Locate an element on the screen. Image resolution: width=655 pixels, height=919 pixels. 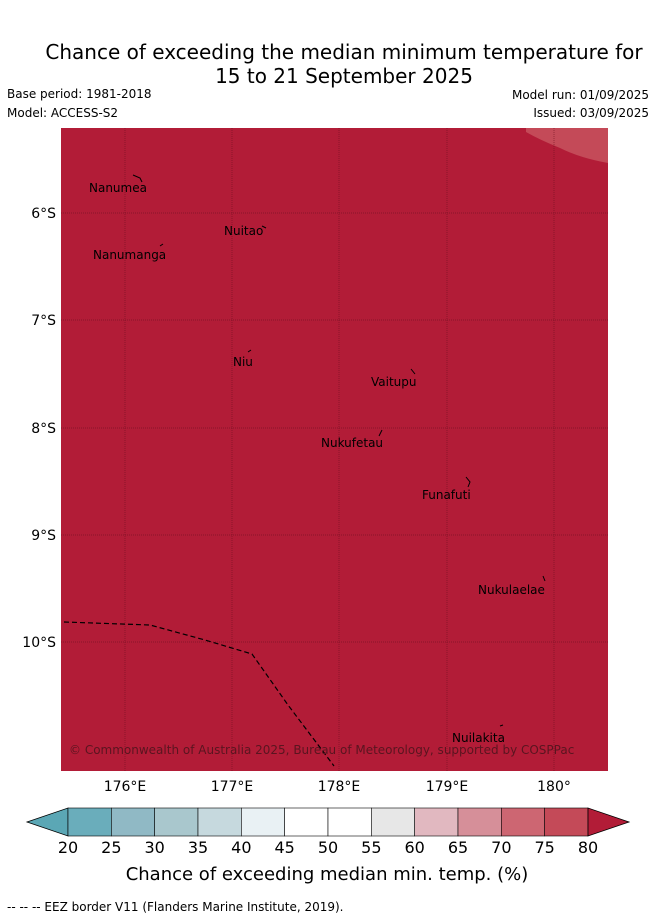
colorbar-tick-label: 65 is located at coordinates (458, 847).